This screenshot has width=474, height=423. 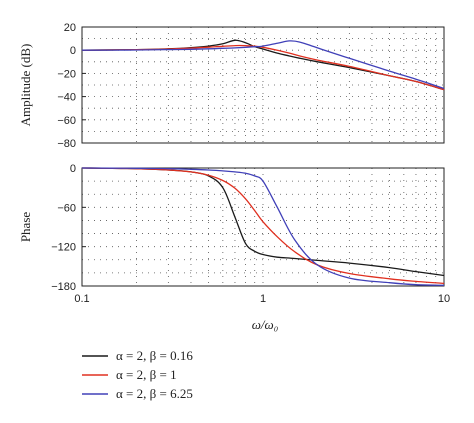 What do you see at coordinates (154, 355) in the screenshot?
I see `legend-label-1: α = 2, β = 0.16` at bounding box center [154, 355].